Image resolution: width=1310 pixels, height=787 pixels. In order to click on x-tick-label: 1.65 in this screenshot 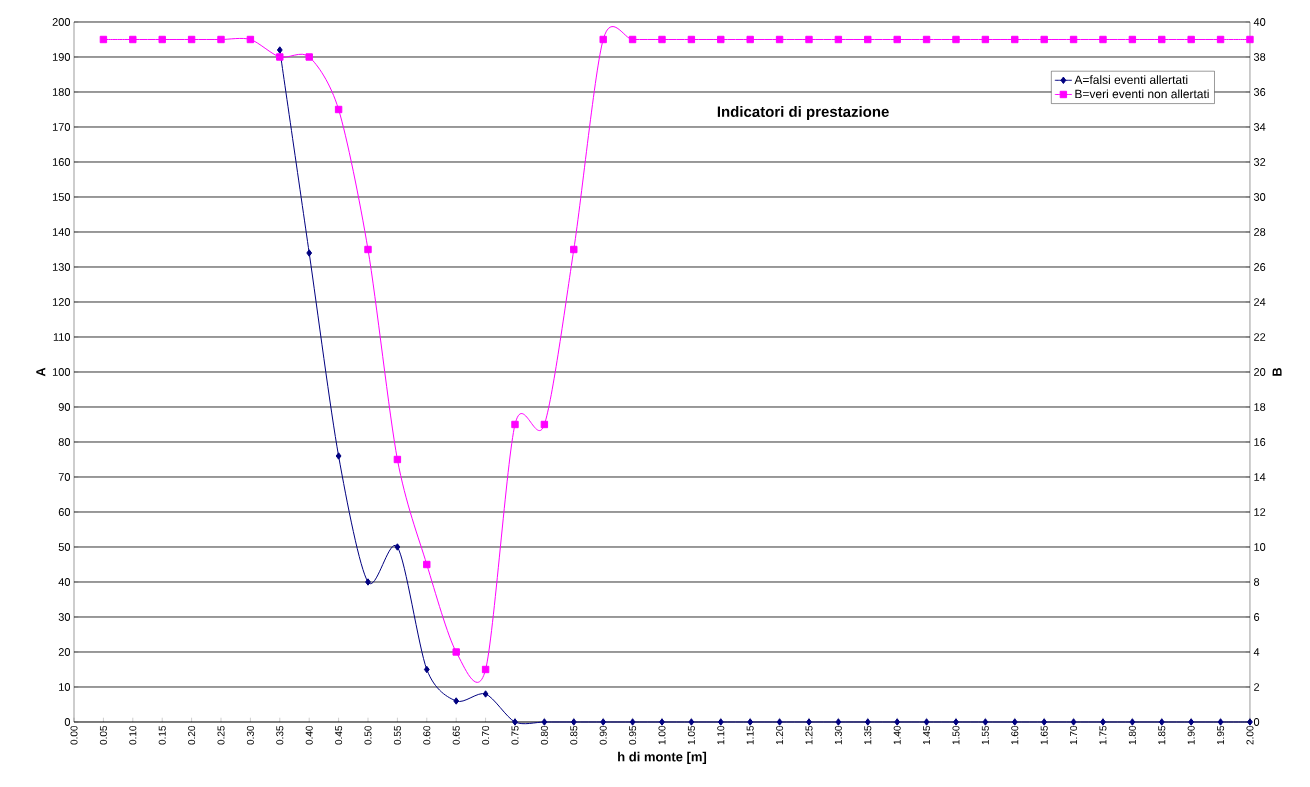, I will do `click(1044, 735)`.